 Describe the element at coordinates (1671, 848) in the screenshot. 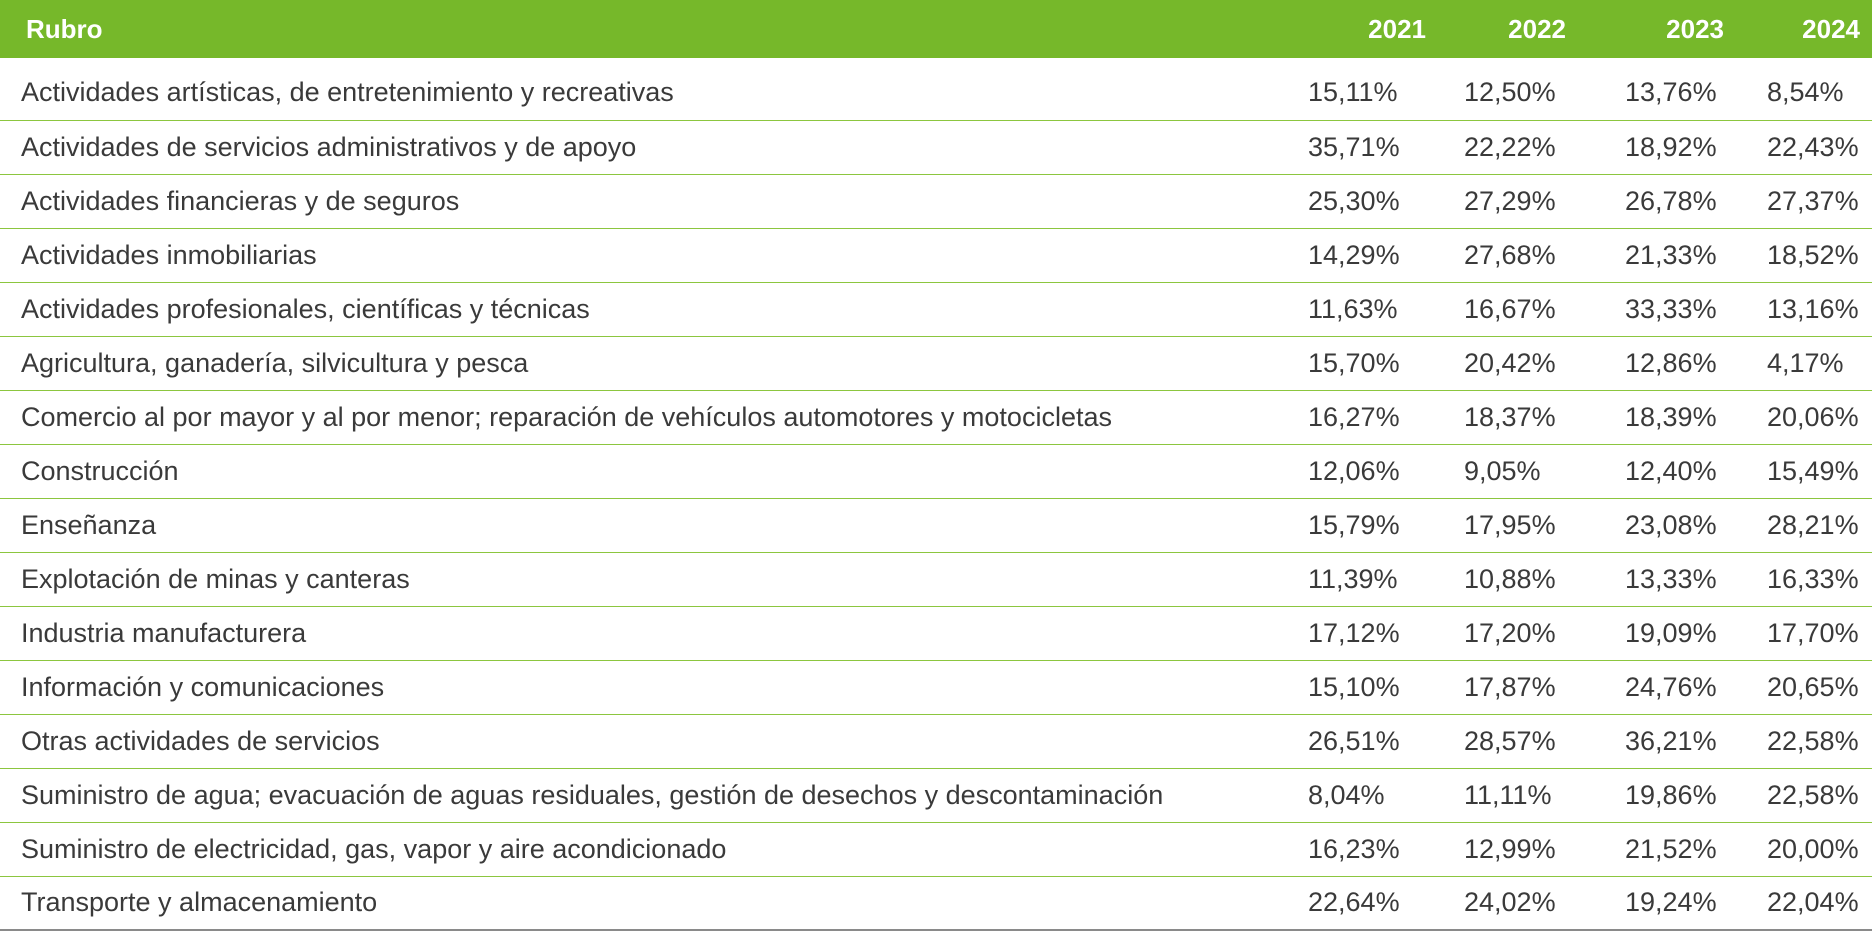

I see `value-cell-2023: 21,52%` at that location.